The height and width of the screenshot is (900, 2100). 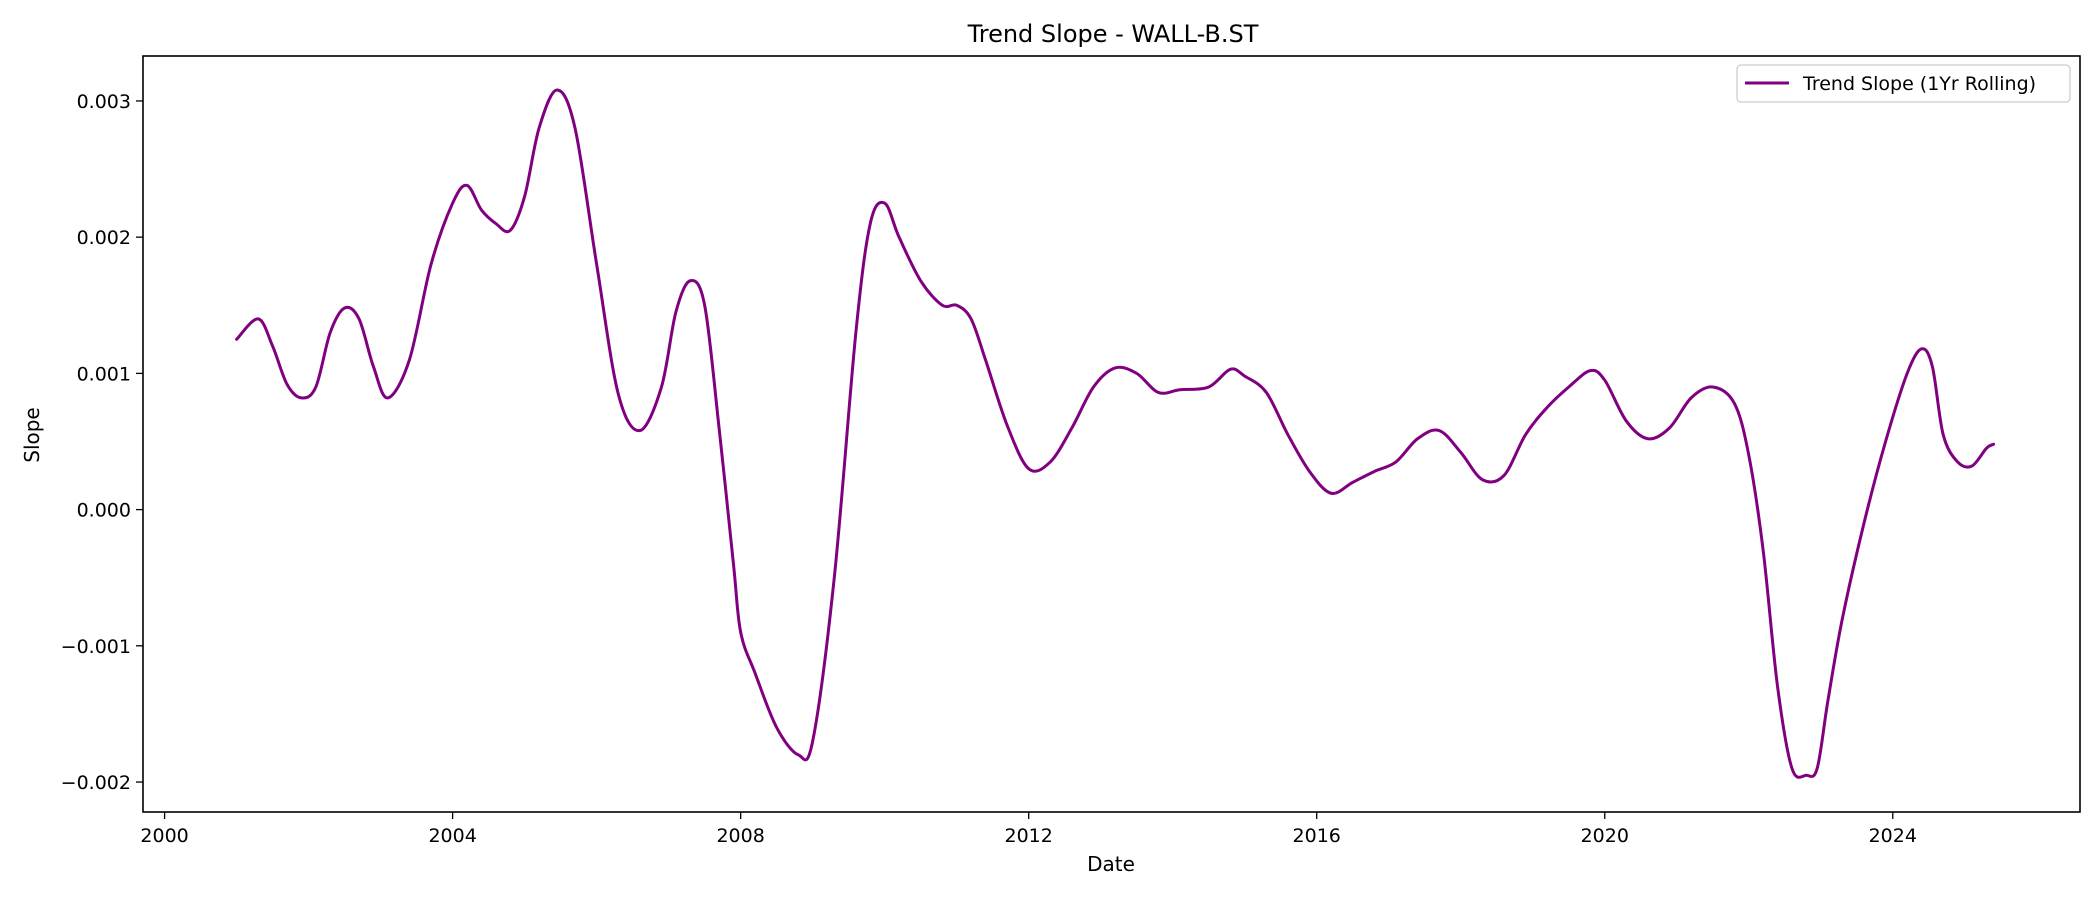 I want to click on x-axis-ticks: 2000 2004 2008 2012 2016 2020 2024, so click(x=1028, y=829).